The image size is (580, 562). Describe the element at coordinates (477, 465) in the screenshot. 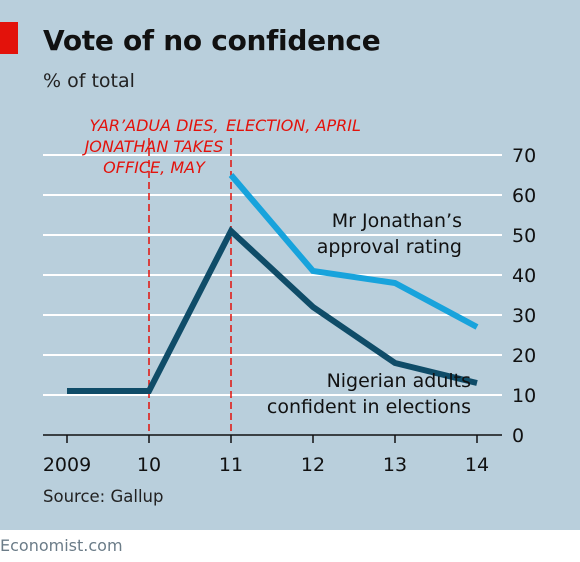

I see `x-tick-label: 14` at that location.